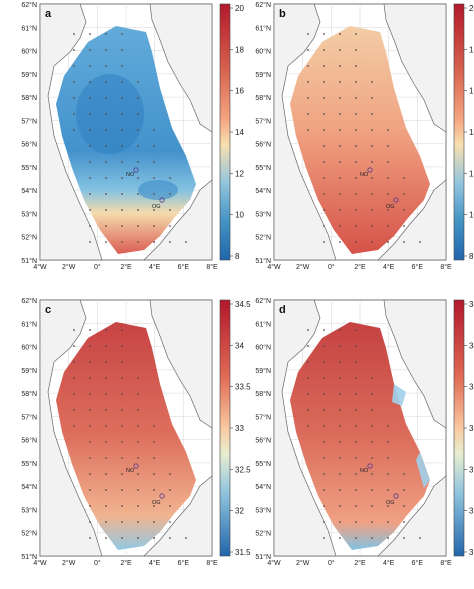 The width and height of the screenshot is (474, 589). What do you see at coordinates (136, 466) in the screenshot?
I see `site-marker-no` at bounding box center [136, 466].